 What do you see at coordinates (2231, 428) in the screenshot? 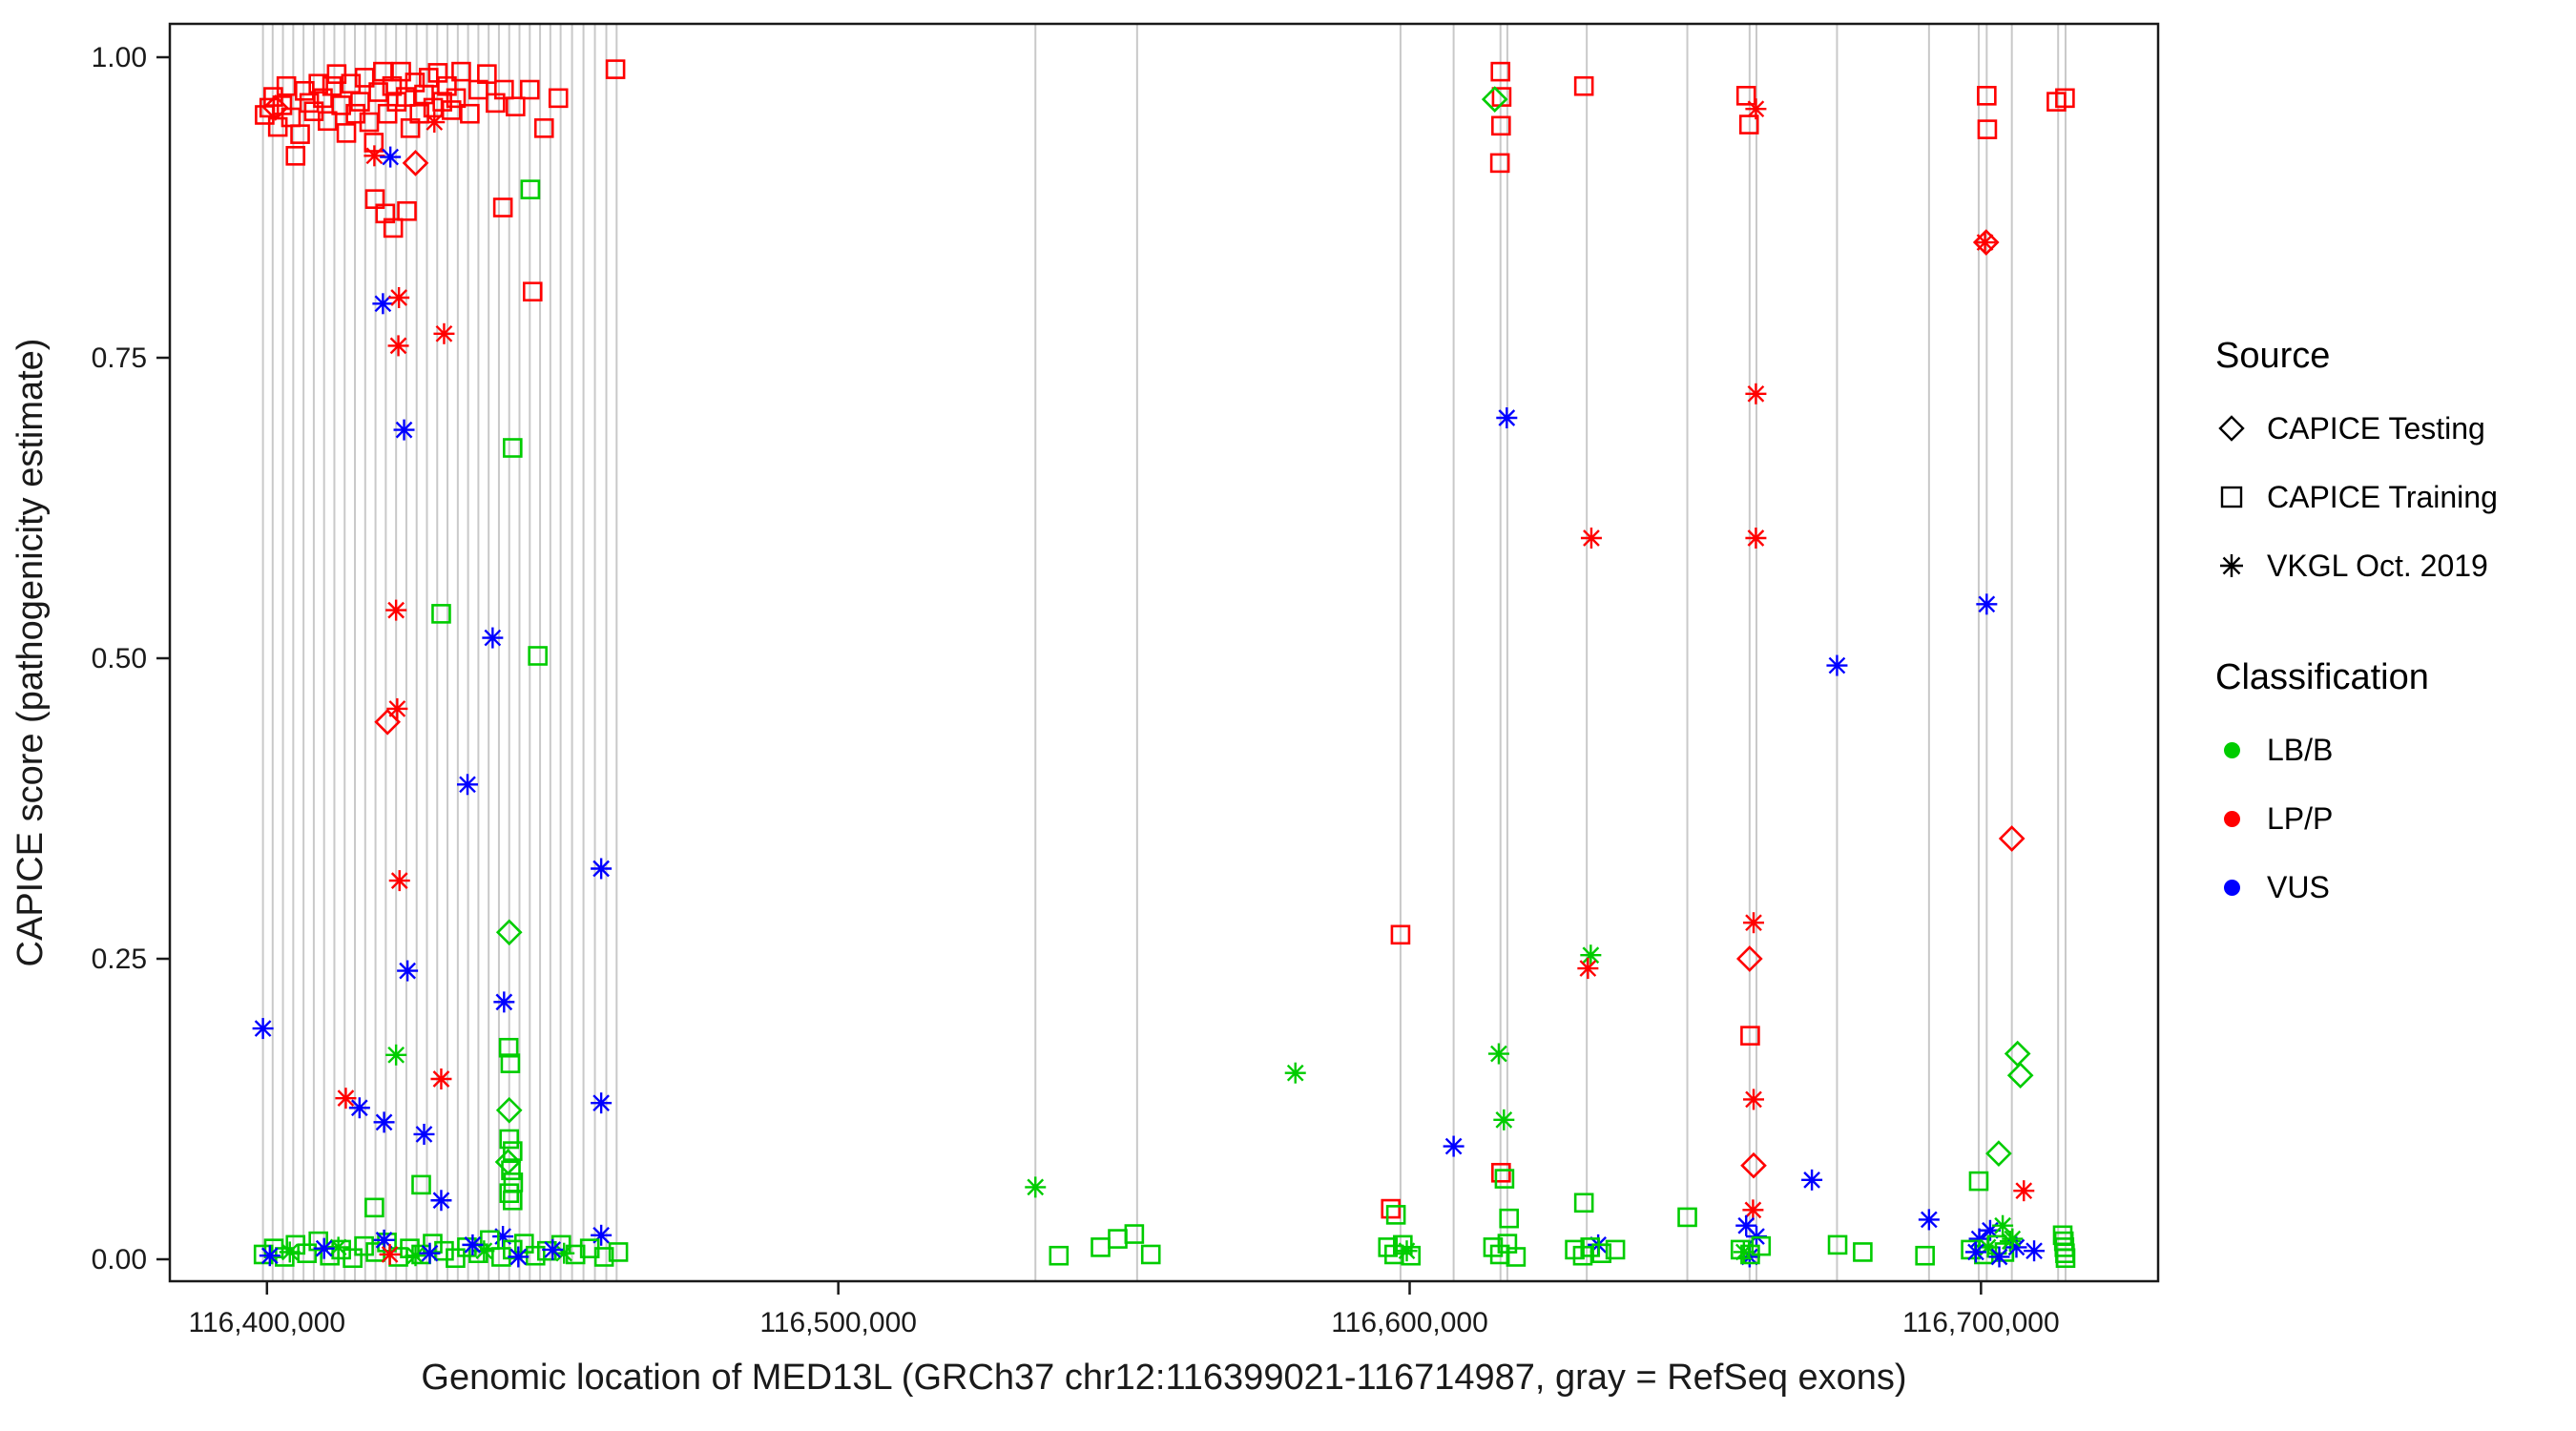
I see `diamond-icon` at bounding box center [2231, 428].